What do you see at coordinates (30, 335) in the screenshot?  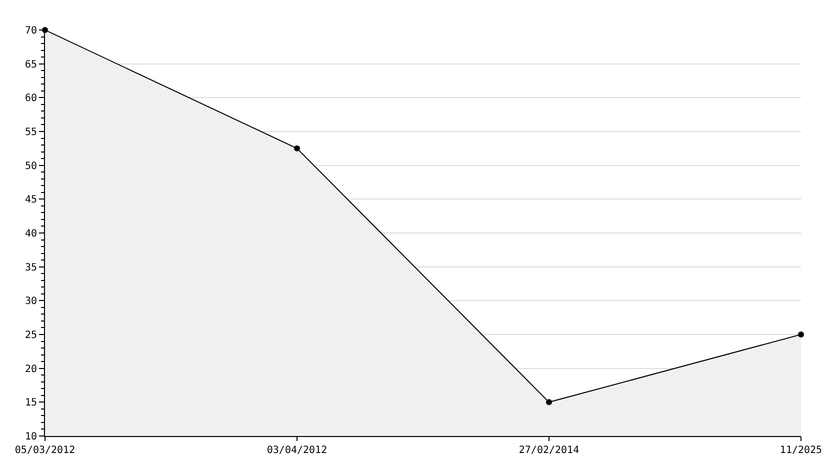 I see `y-tick-label: 25` at bounding box center [30, 335].